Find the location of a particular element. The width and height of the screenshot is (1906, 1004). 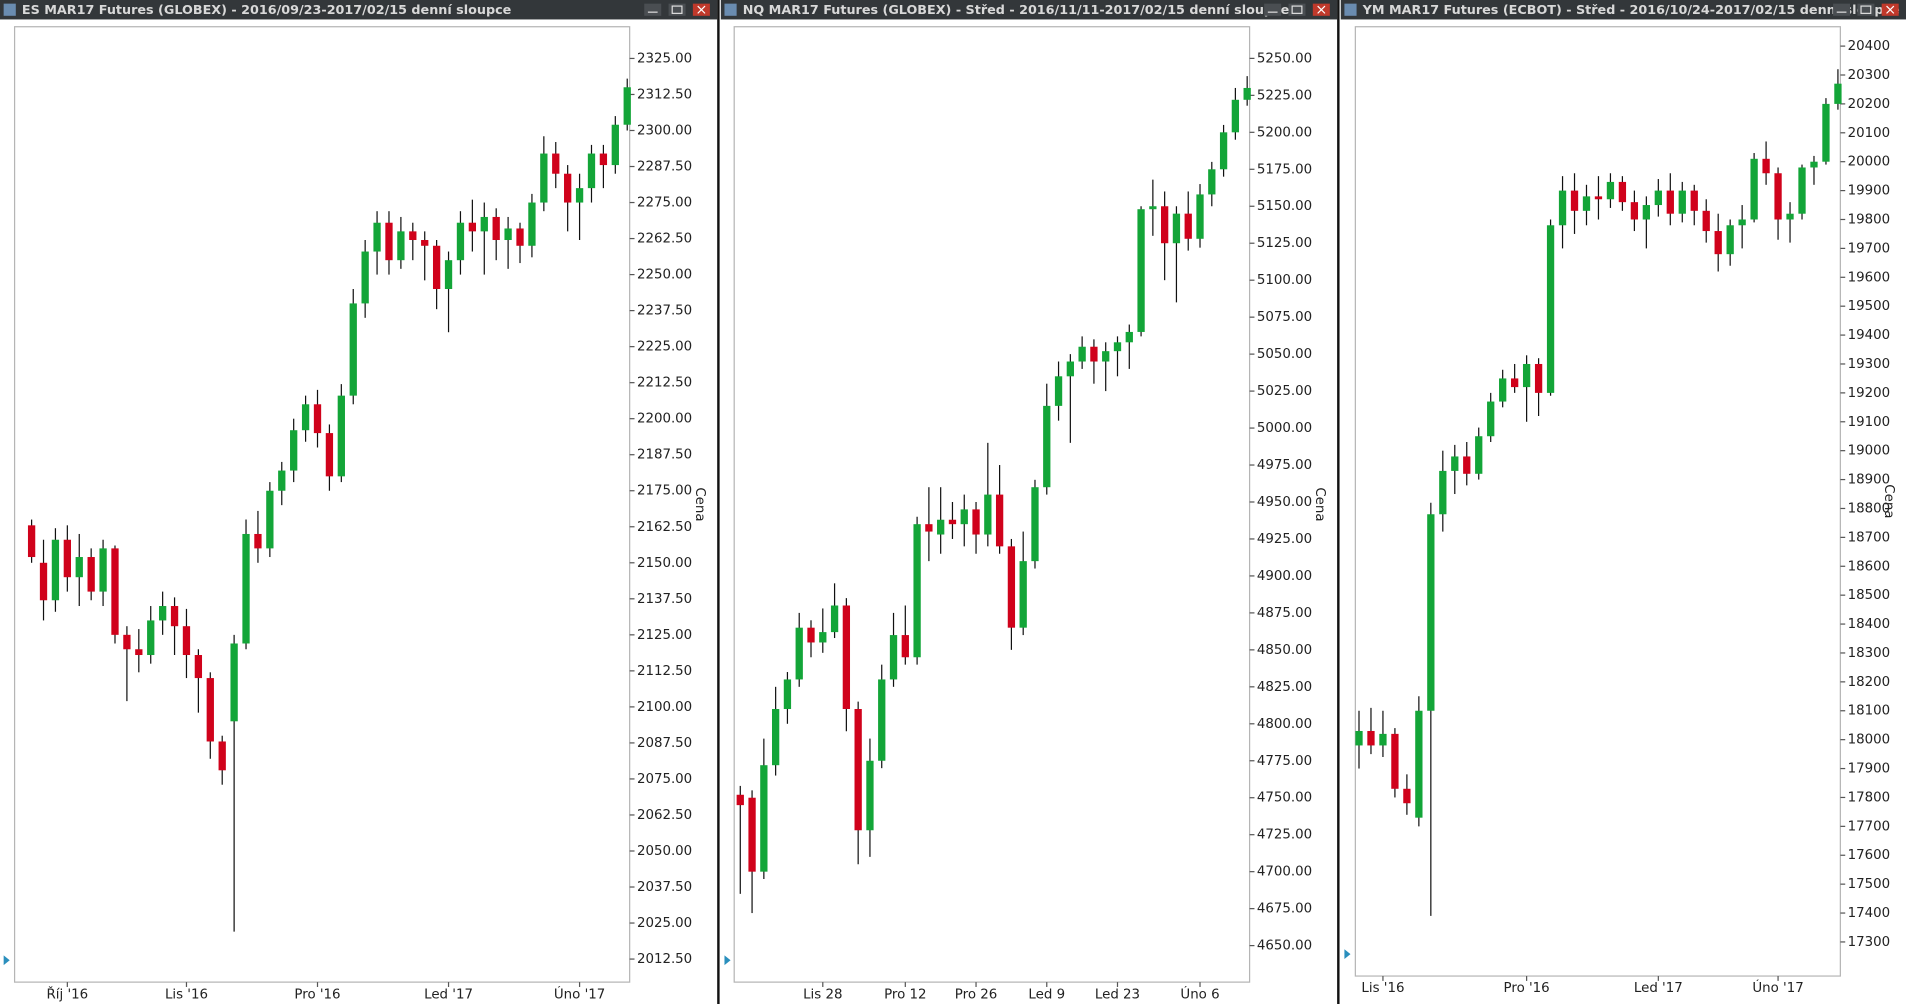

y-tick-label: 5100.00 is located at coordinates (1284, 280).